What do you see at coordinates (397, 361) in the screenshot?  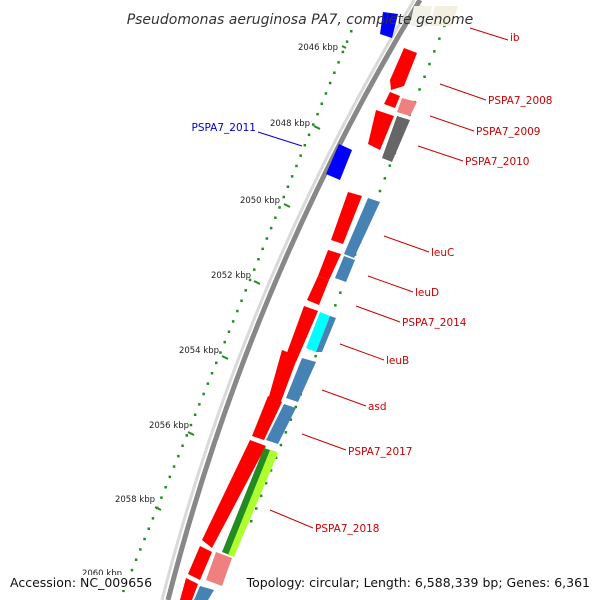 I see `gene-label-leuB: leuB` at bounding box center [397, 361].